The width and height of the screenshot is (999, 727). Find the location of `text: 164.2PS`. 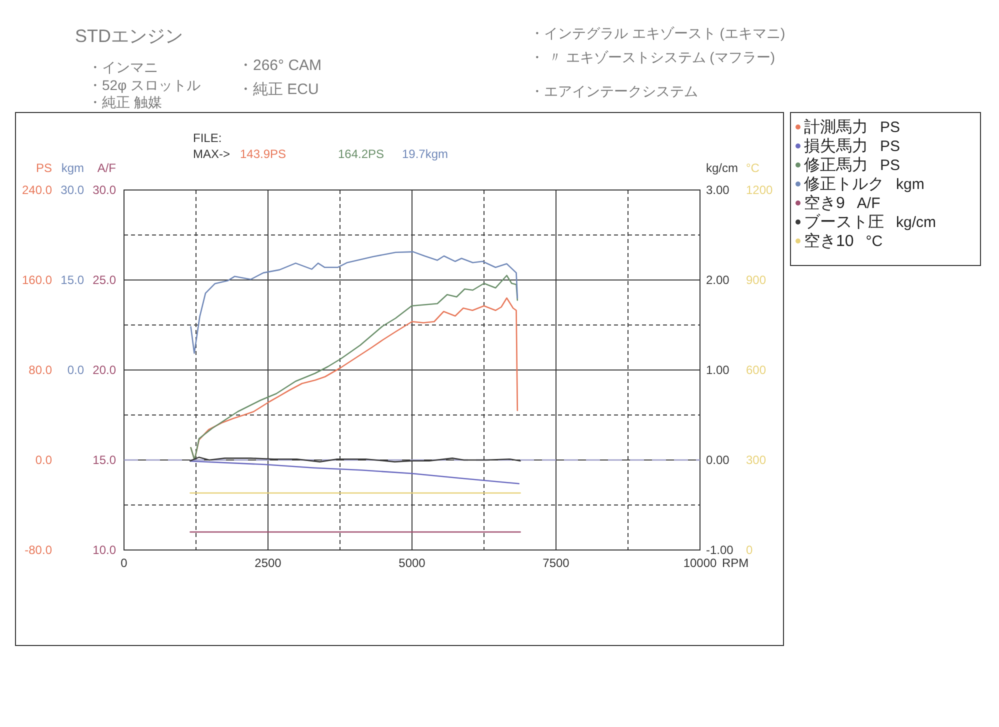

text: 164.2PS is located at coordinates (361, 154).